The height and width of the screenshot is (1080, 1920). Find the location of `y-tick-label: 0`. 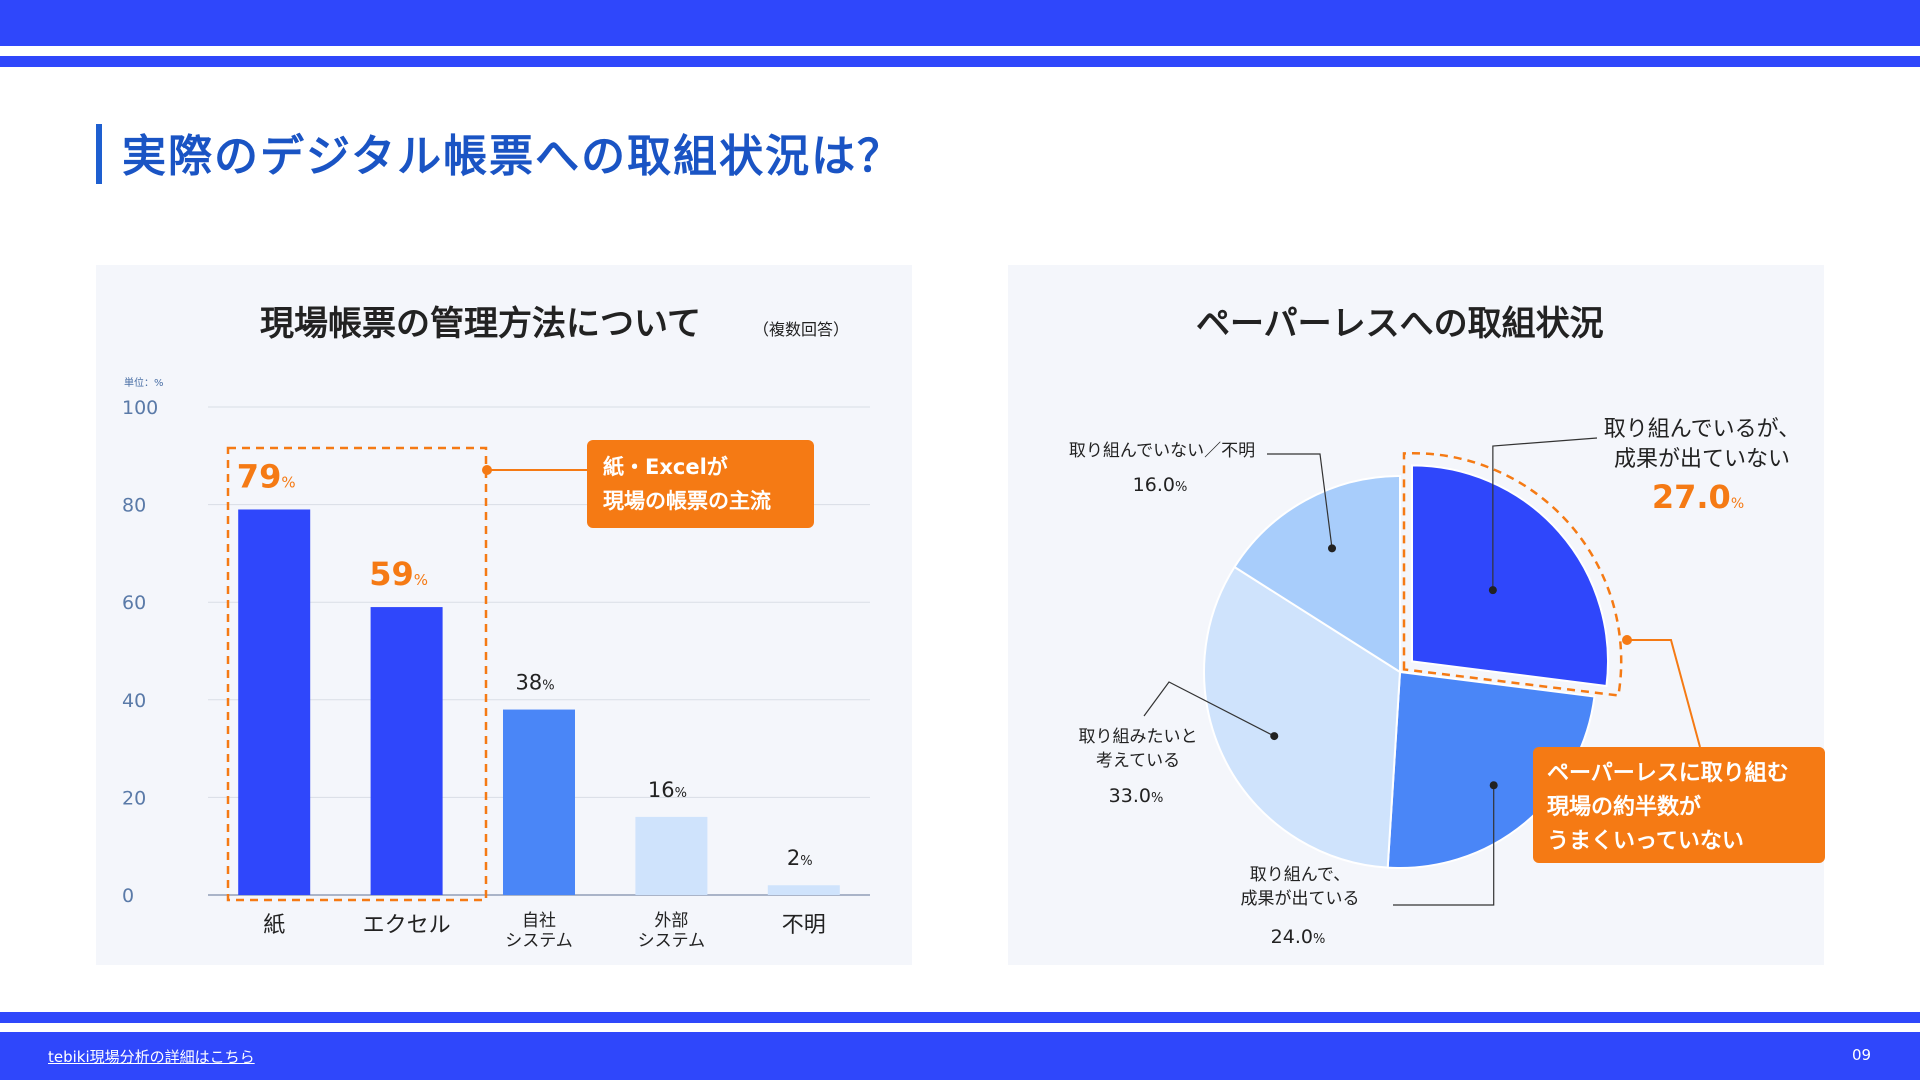

y-tick-label: 0 is located at coordinates (128, 896).